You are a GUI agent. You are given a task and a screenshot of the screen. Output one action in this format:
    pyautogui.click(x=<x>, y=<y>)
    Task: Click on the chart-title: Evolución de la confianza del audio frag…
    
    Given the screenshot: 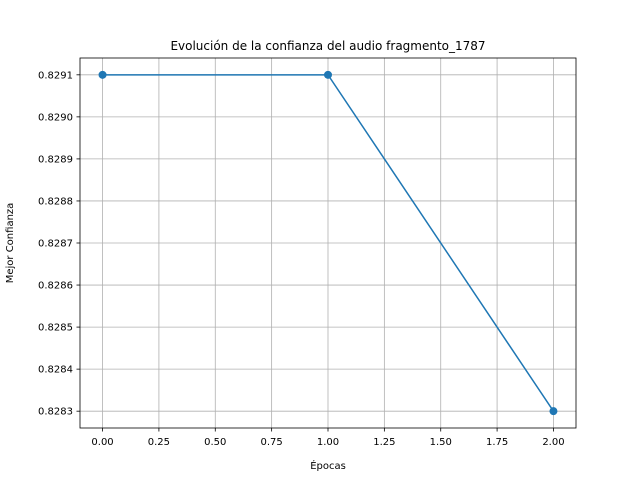 What is the action you would take?
    pyautogui.click(x=327, y=46)
    